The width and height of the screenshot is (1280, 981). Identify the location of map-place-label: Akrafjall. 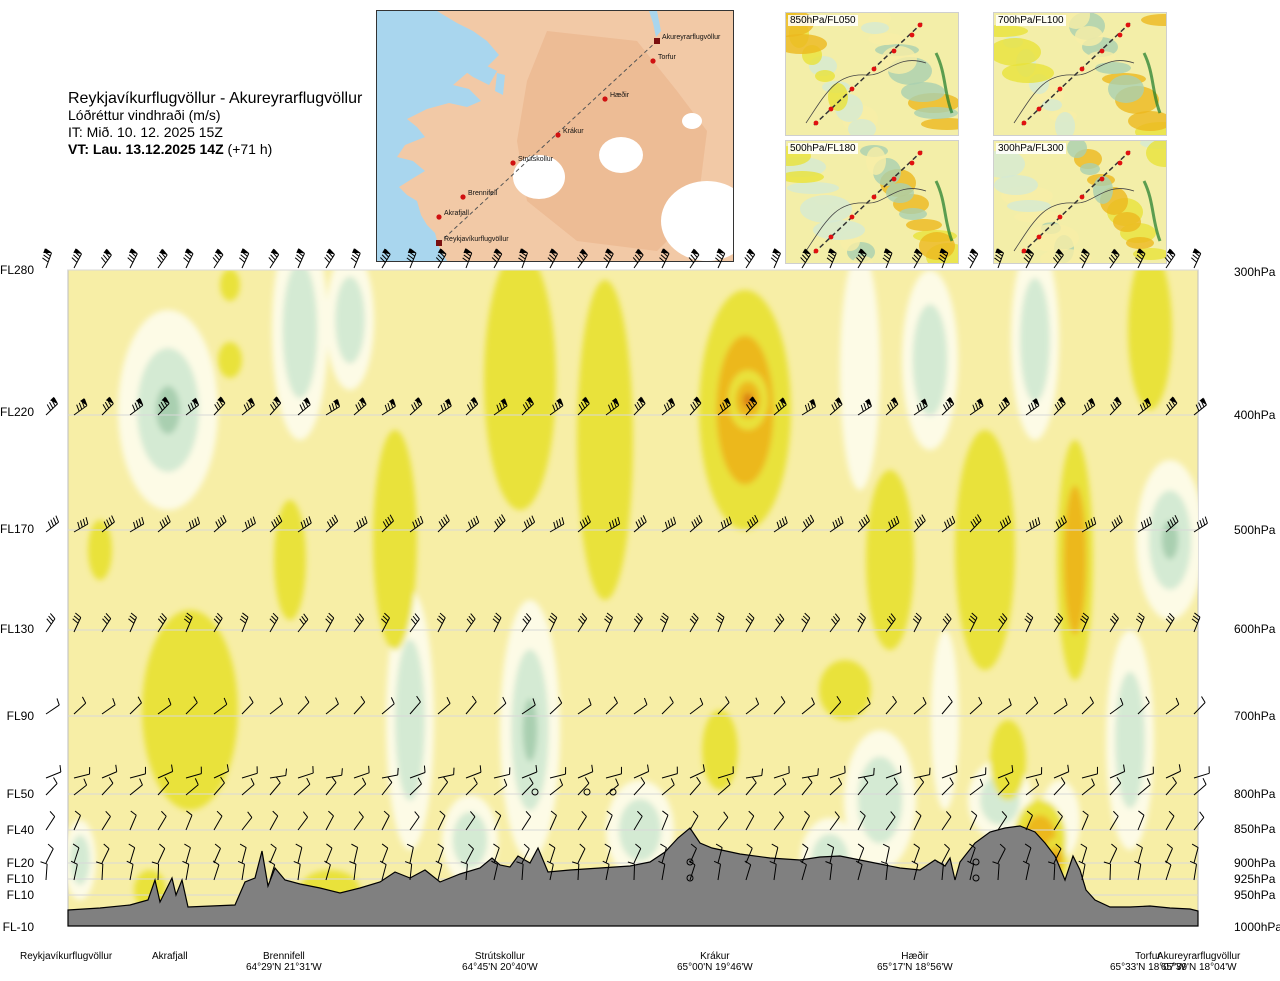
(456, 213).